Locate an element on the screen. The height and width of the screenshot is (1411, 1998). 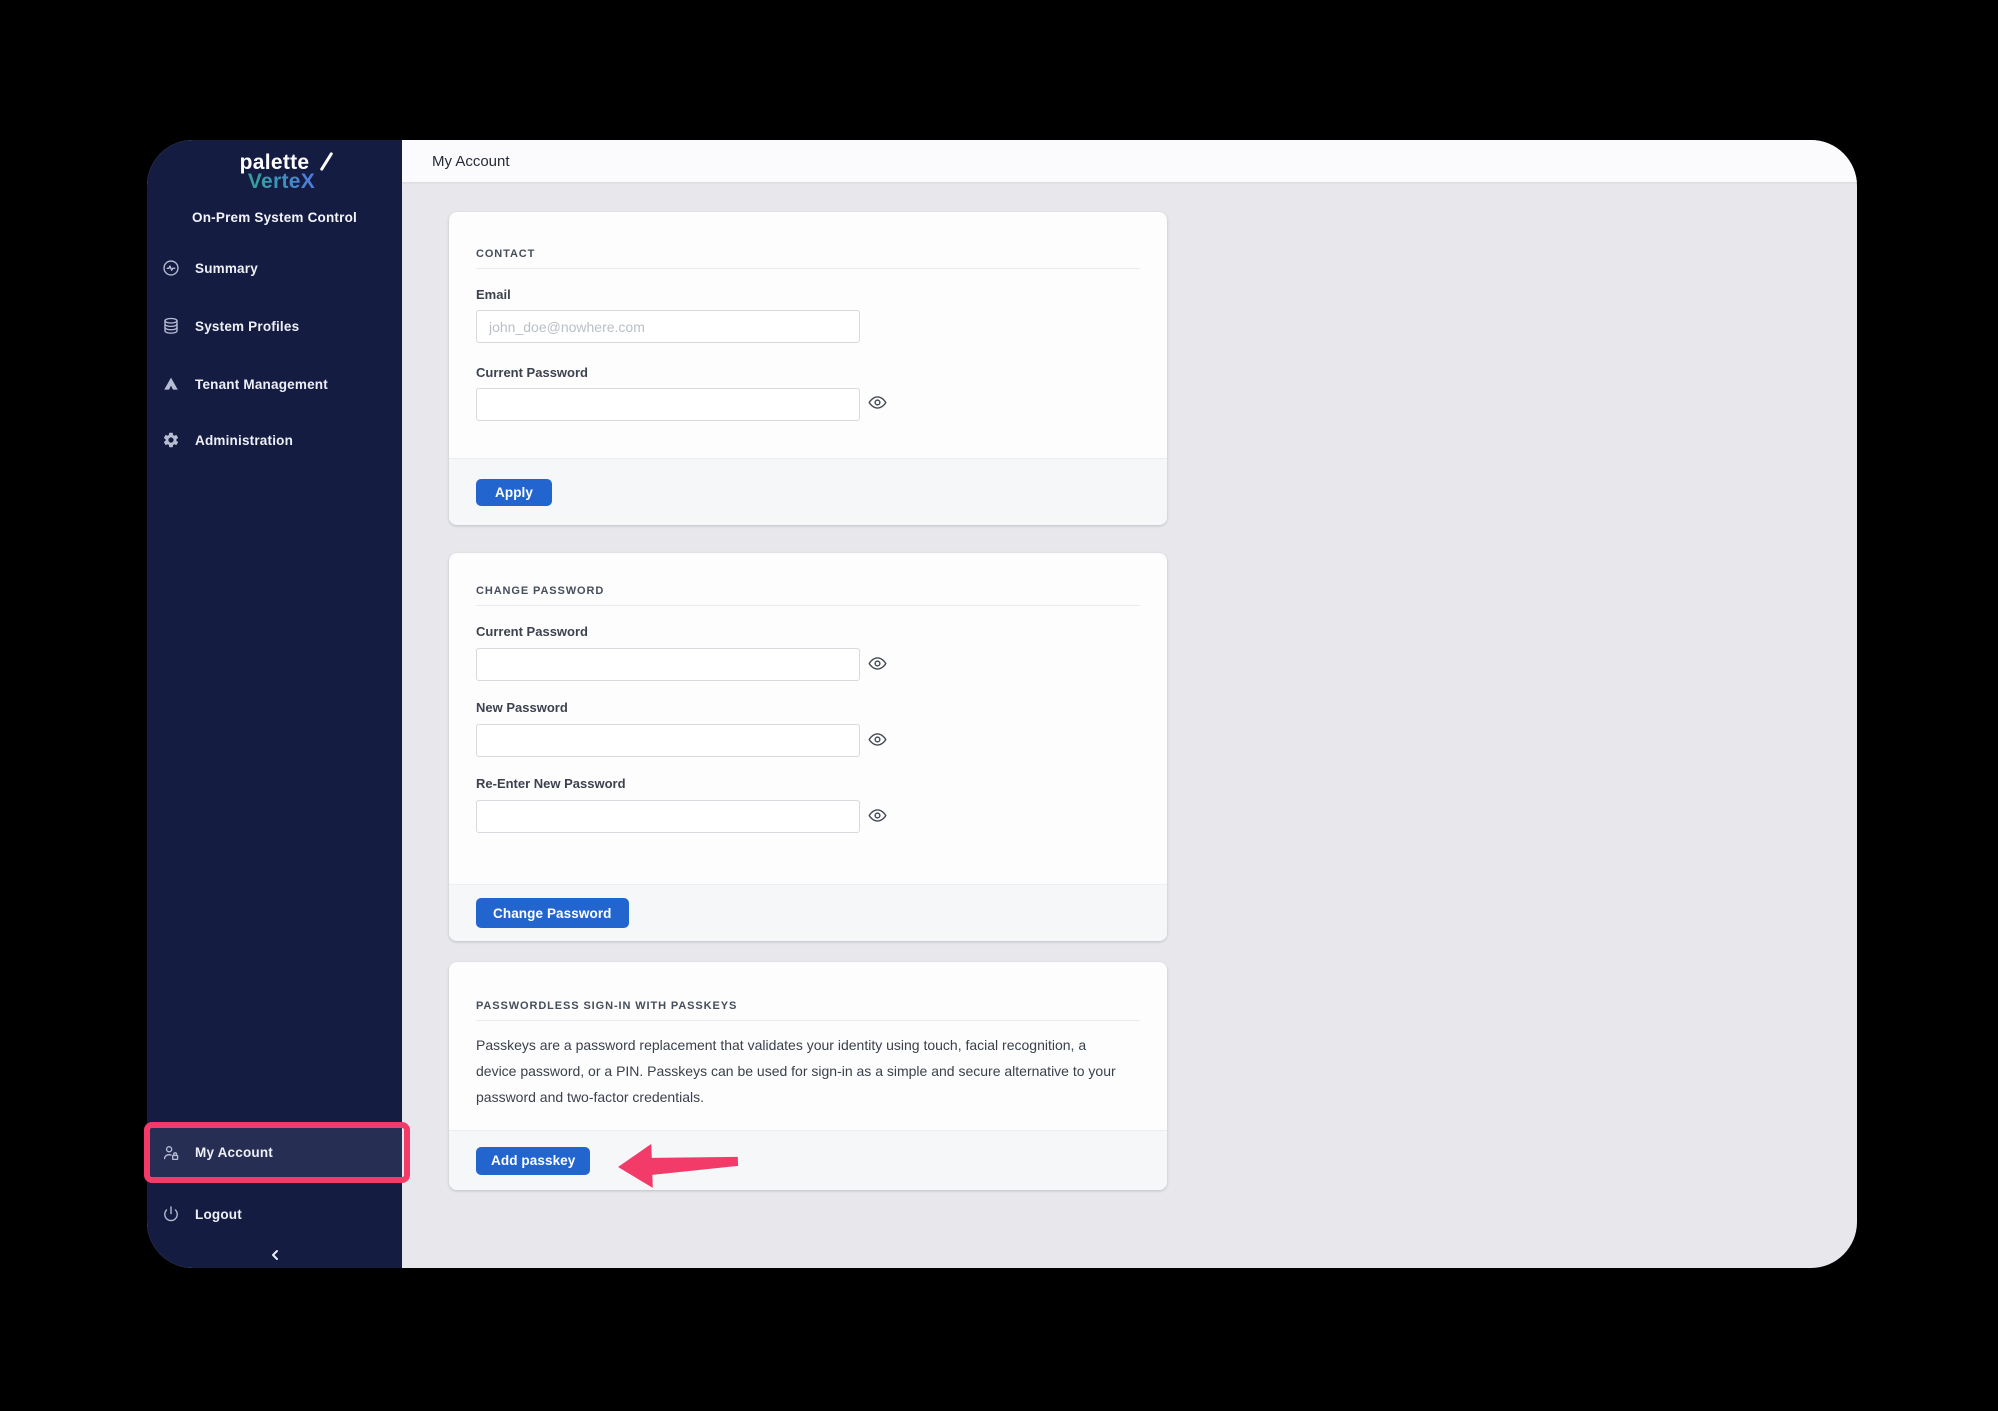
reenter-new-password-field is located at coordinates (668, 816).